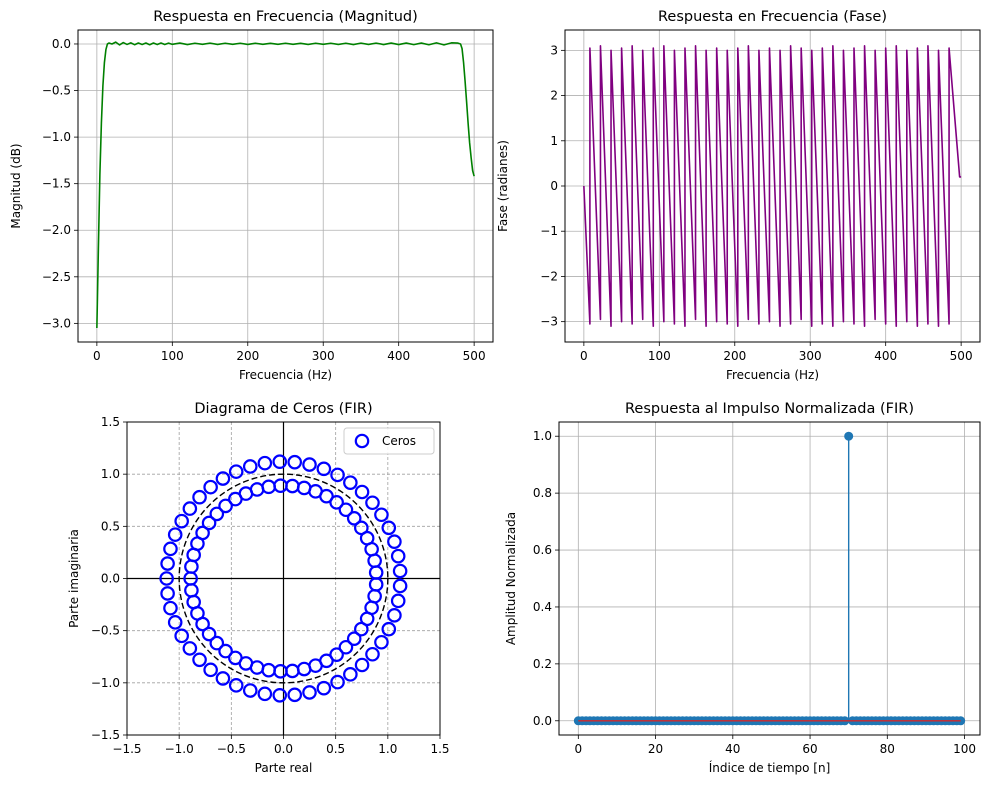 Image resolution: width=989 pixels, height=790 pixels. I want to click on x-axis-label: Índice de tiempo [n], so click(770, 767).